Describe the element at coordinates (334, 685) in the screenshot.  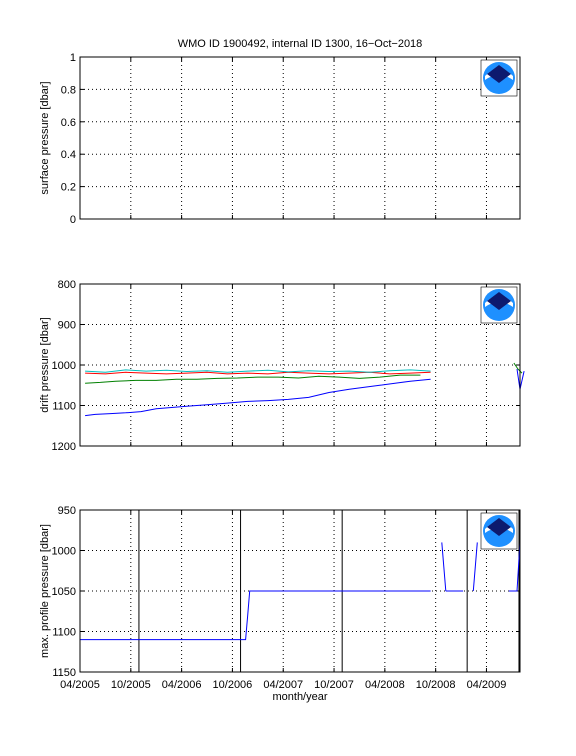
I see `x-tick-label: 10/2007` at that location.